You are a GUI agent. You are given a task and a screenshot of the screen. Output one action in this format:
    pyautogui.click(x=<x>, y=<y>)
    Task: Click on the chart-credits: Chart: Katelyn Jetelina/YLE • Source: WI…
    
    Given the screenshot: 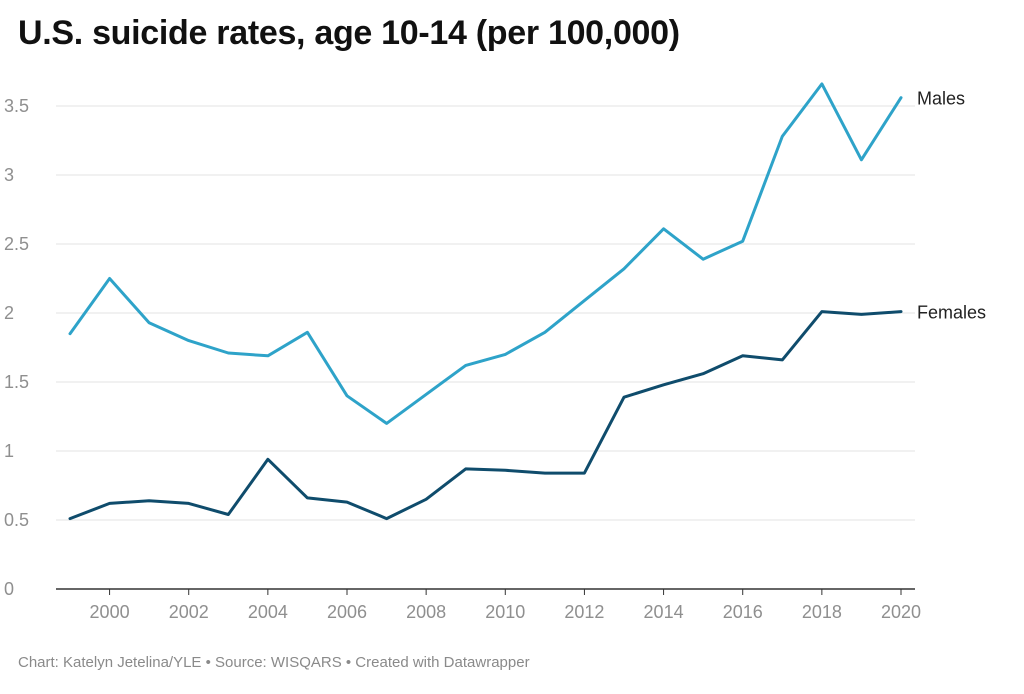 What is the action you would take?
    pyautogui.click(x=274, y=662)
    